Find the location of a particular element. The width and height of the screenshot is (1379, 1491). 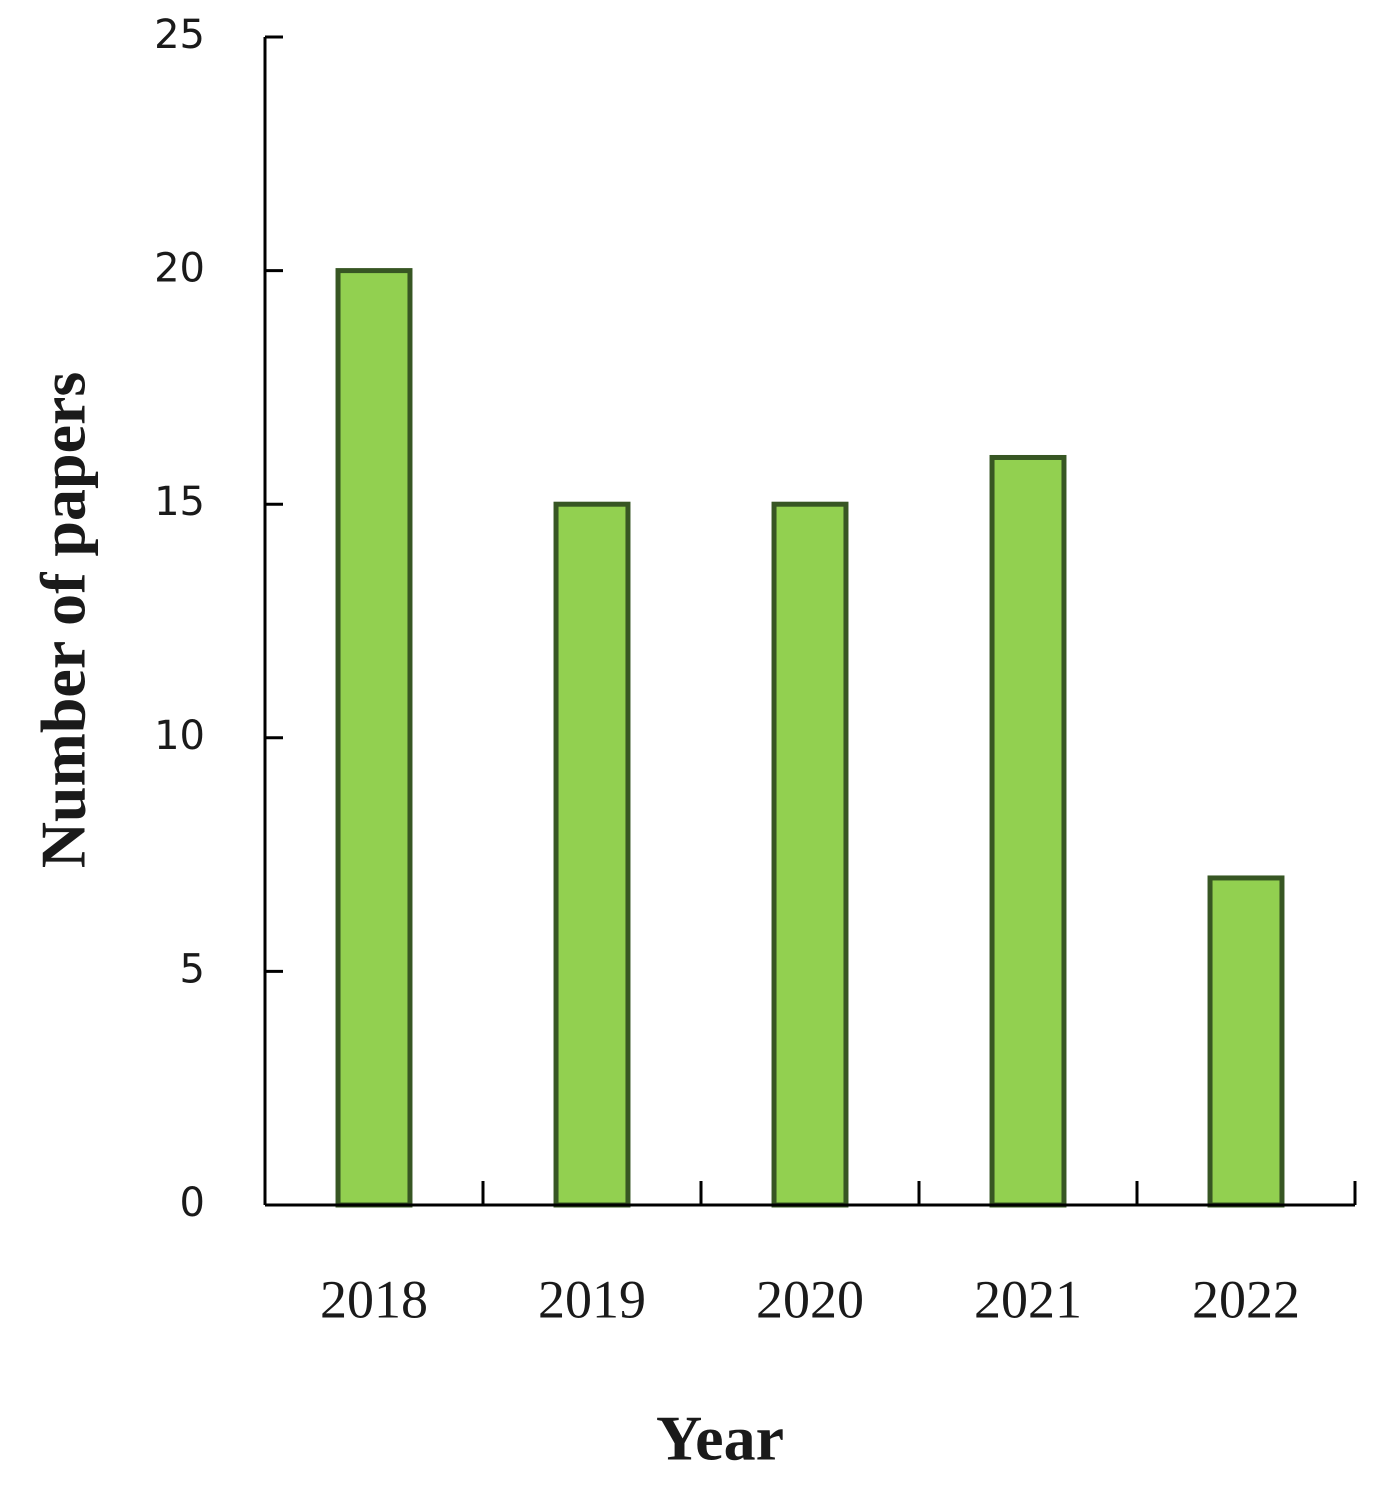

y-tick-label: 0 is located at coordinates (192, 1203).